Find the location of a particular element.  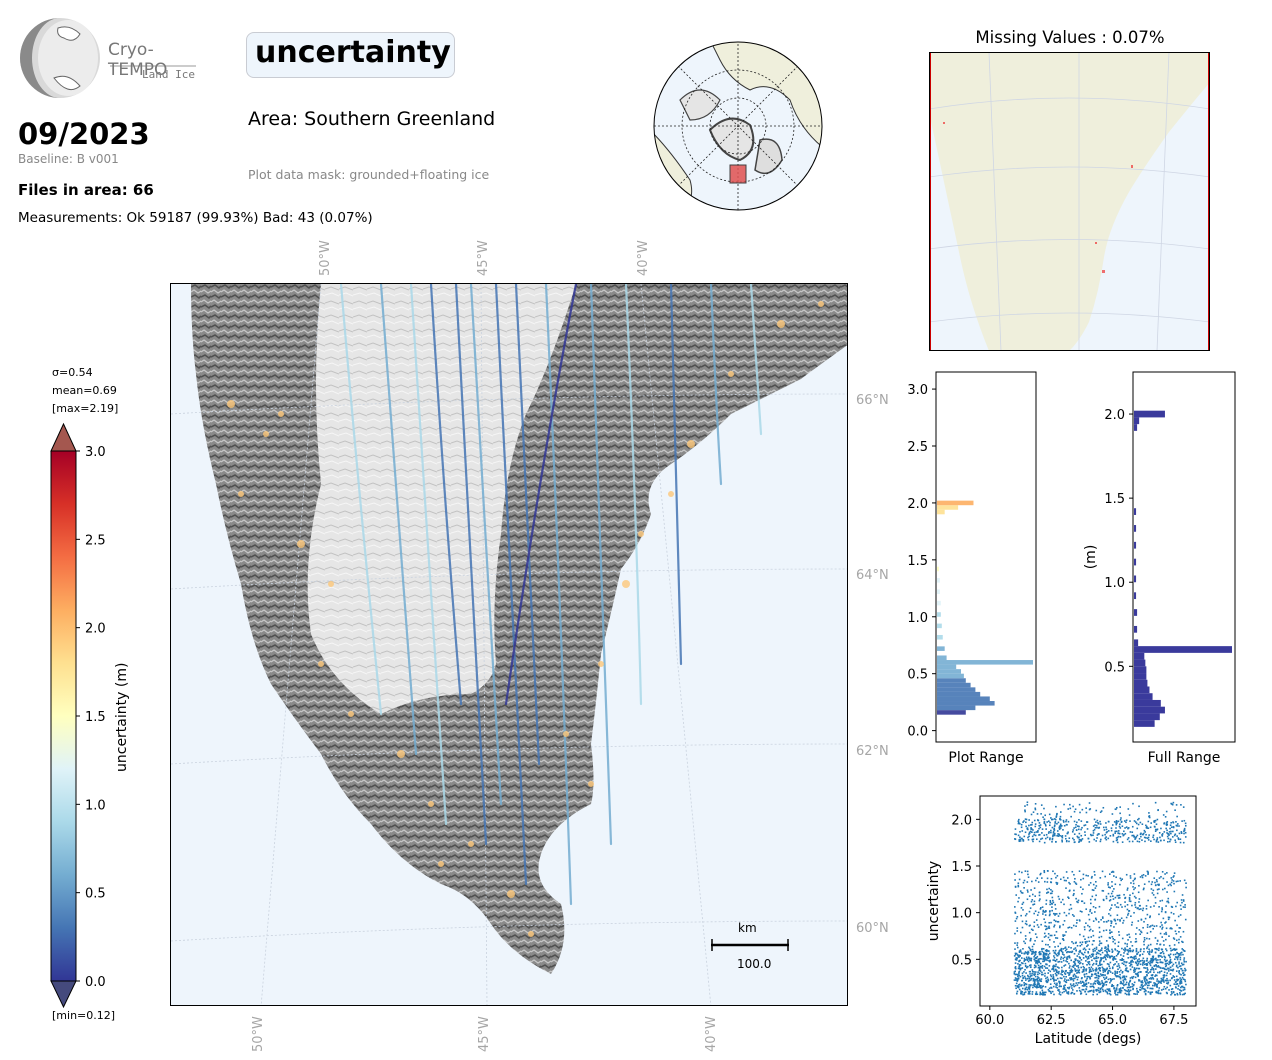

scatter-xtick-label: 60.0 is located at coordinates (989, 1020).